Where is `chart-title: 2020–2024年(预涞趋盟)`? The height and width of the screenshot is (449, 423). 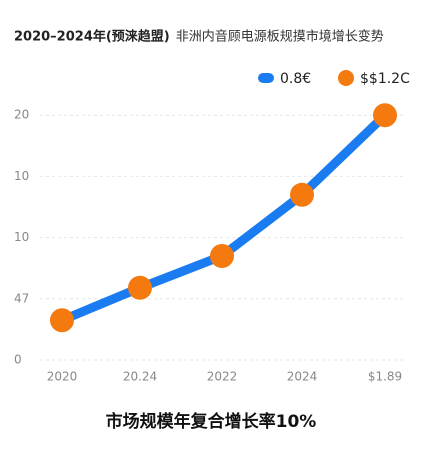
chart-title: 2020–2024年(预涞趋盟) is located at coordinates (92, 37).